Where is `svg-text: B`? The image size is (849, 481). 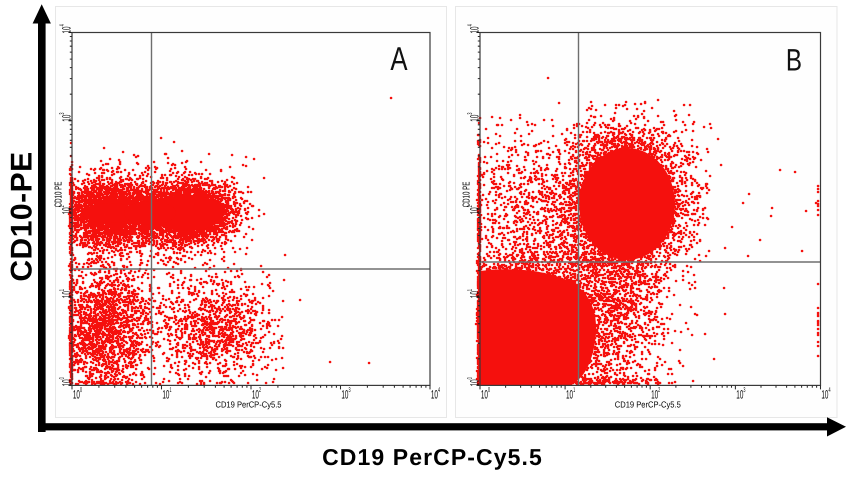 svg-text: B is located at coordinates (794, 60).